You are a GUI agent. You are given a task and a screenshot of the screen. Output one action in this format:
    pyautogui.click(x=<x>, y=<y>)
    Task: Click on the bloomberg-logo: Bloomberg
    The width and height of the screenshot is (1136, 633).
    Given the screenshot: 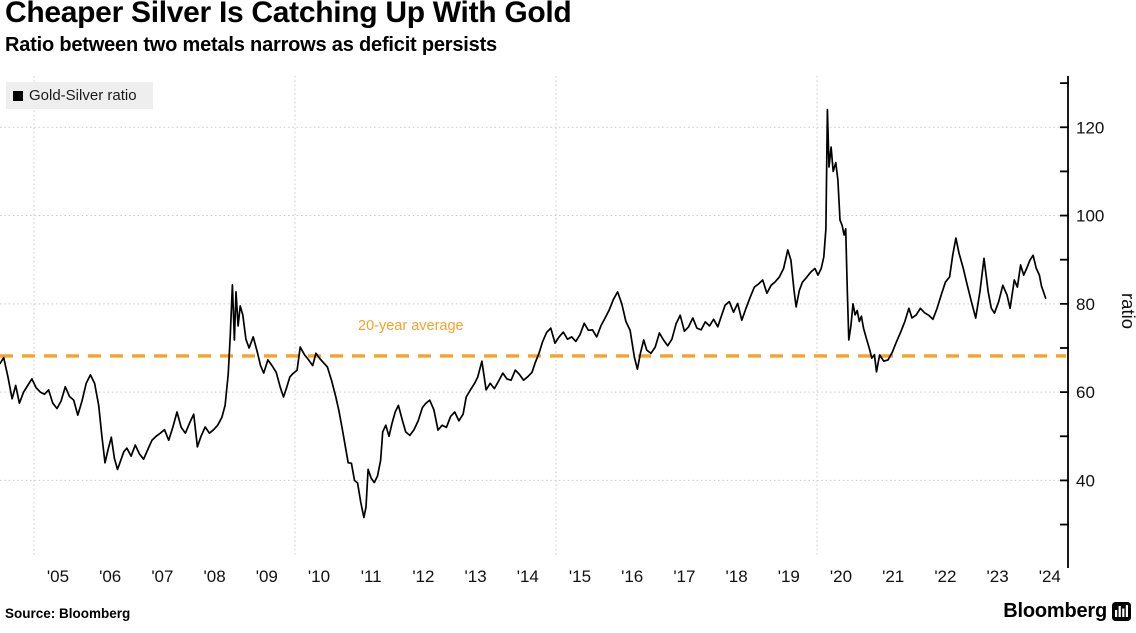 What is the action you would take?
    pyautogui.click(x=1067, y=611)
    